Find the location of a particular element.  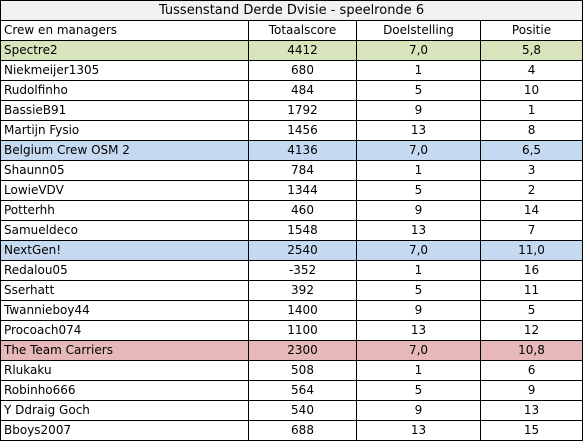

manager-total-score: 1792 is located at coordinates (302, 110).